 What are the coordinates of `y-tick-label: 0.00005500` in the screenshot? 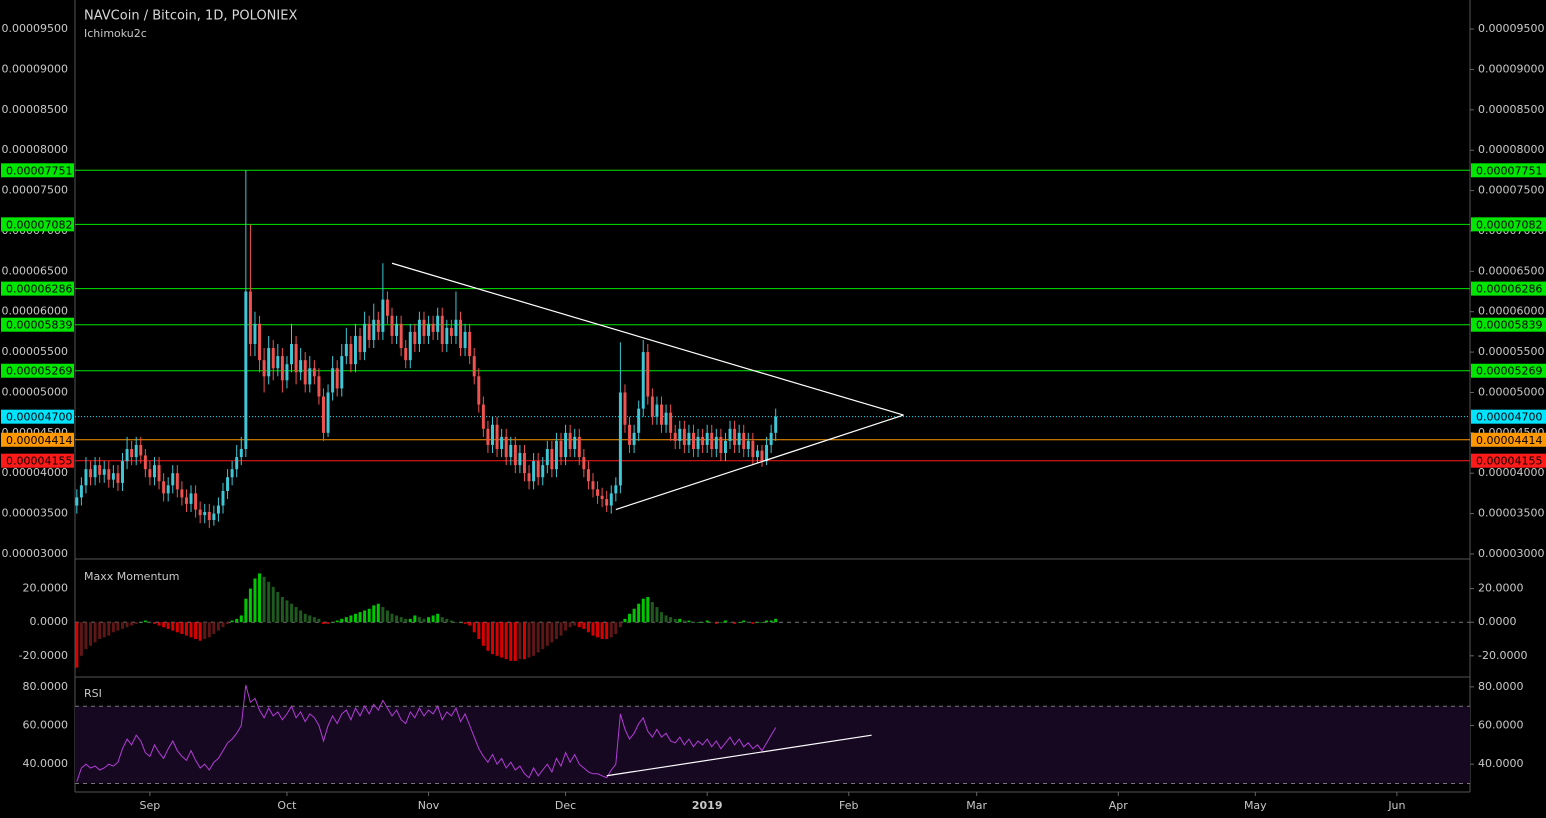 It's located at (35, 351).